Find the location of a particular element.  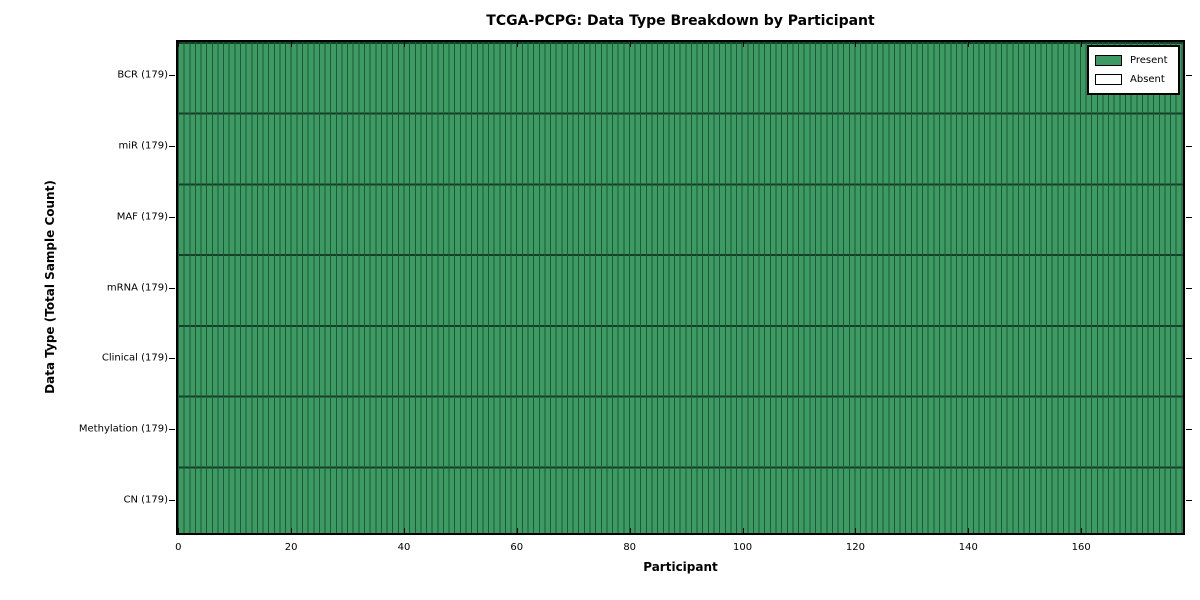

y-tick-label: CN (179) is located at coordinates (145, 500).